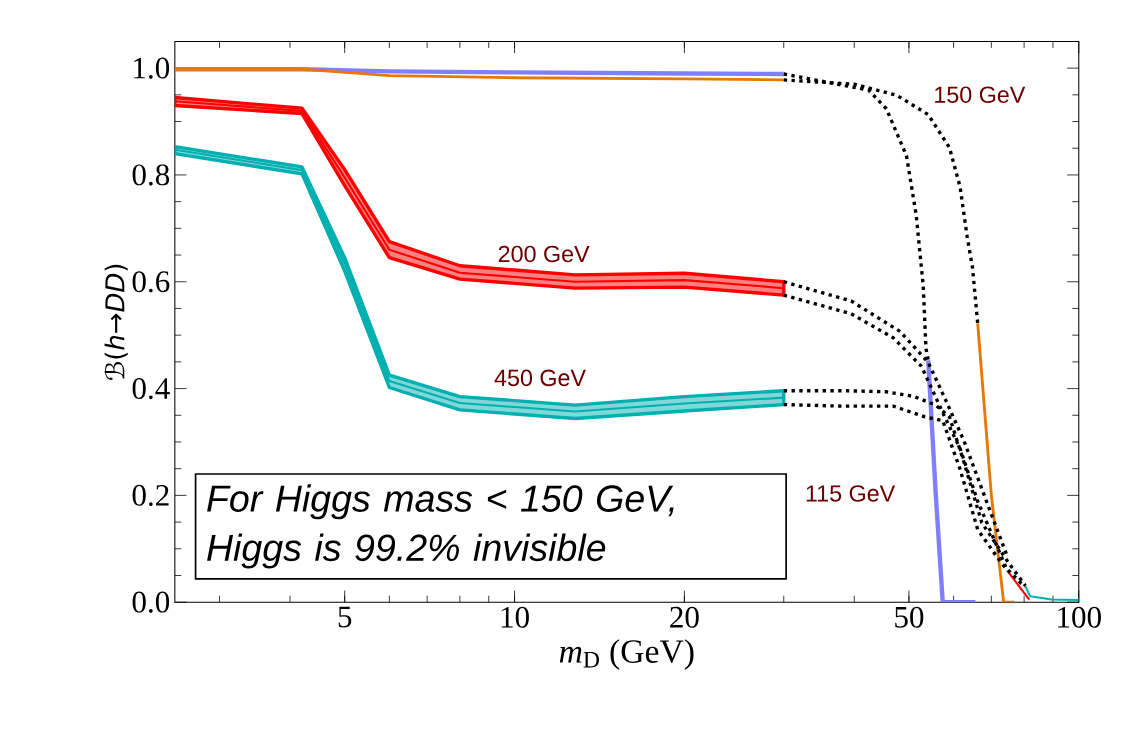 This screenshot has width=1128, height=734. I want to click on annotation: 200 GeV, so click(544, 254).